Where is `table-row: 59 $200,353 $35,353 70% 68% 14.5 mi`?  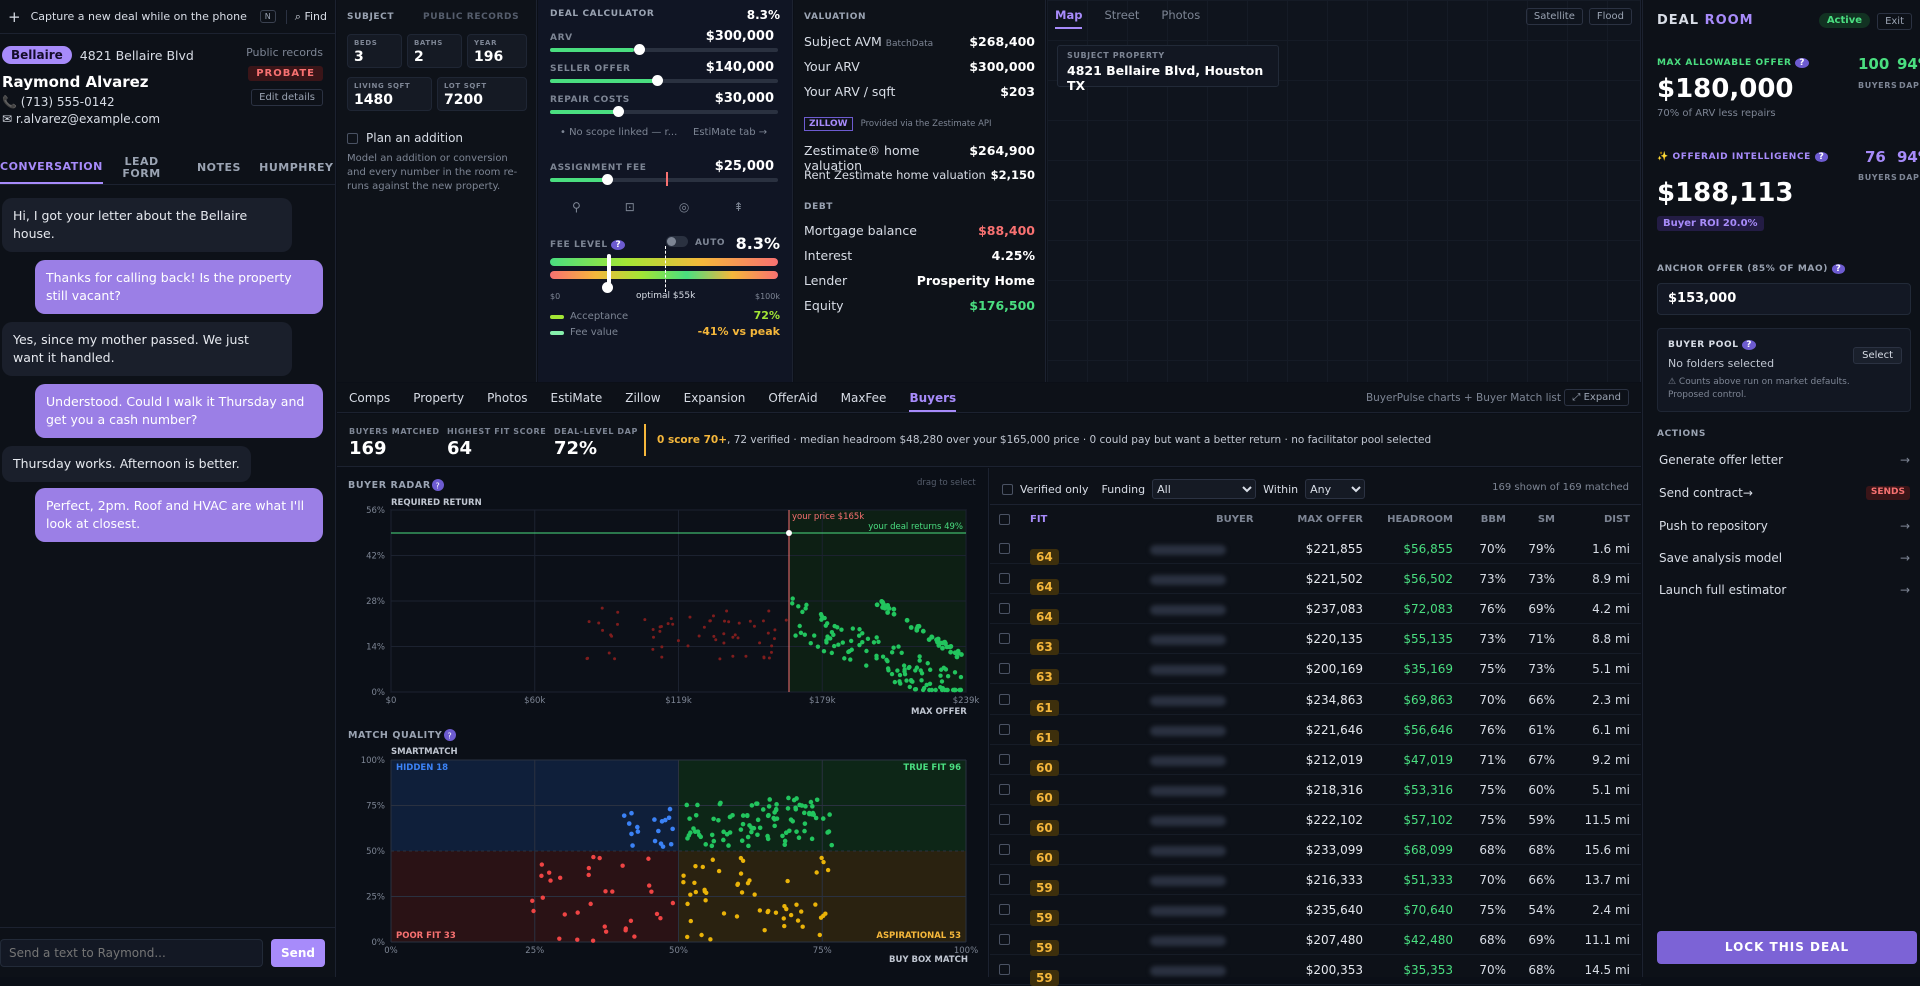
table-row: 59 $200,353 $35,353 70% 68% 14.5 mi is located at coordinates (1315, 970).